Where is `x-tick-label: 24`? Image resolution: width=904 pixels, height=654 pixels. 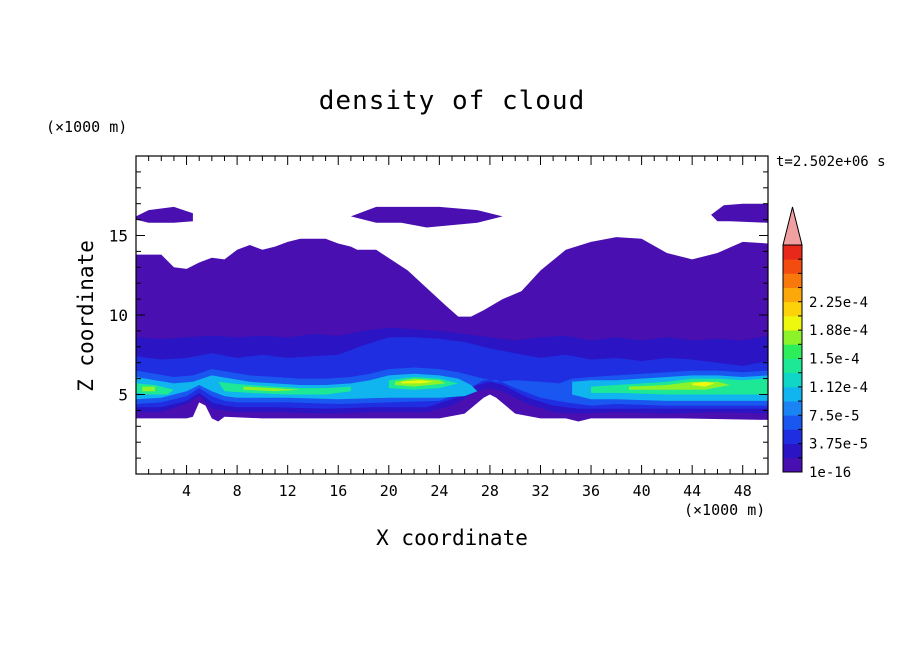
x-tick-label: 24 is located at coordinates (439, 491).